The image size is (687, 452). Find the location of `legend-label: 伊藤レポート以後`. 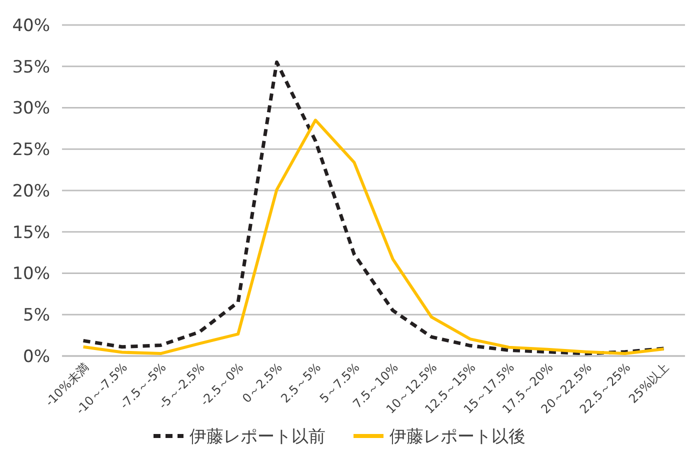

legend-label: 伊藤レポート以後 is located at coordinates (458, 436).